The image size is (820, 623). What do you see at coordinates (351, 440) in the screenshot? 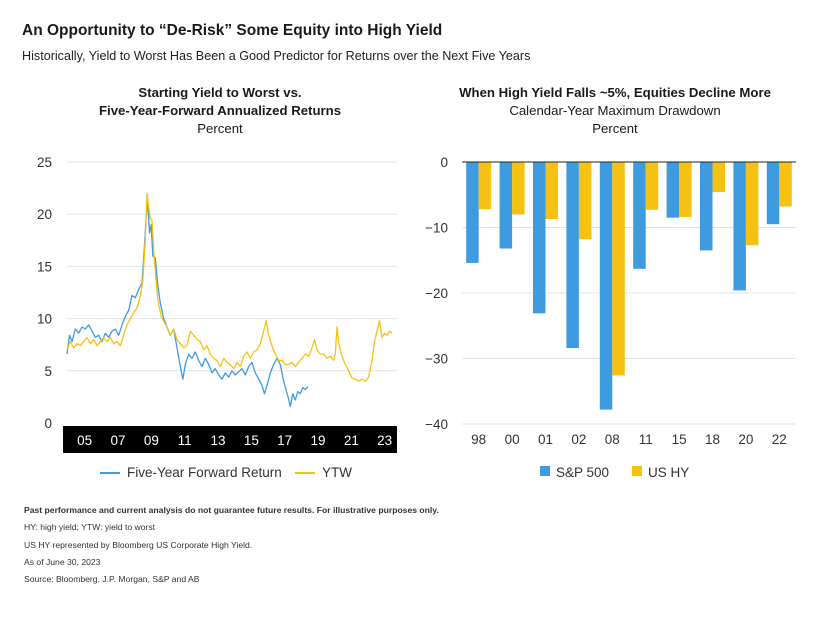
I see `x-tick-label: 21` at bounding box center [351, 440].